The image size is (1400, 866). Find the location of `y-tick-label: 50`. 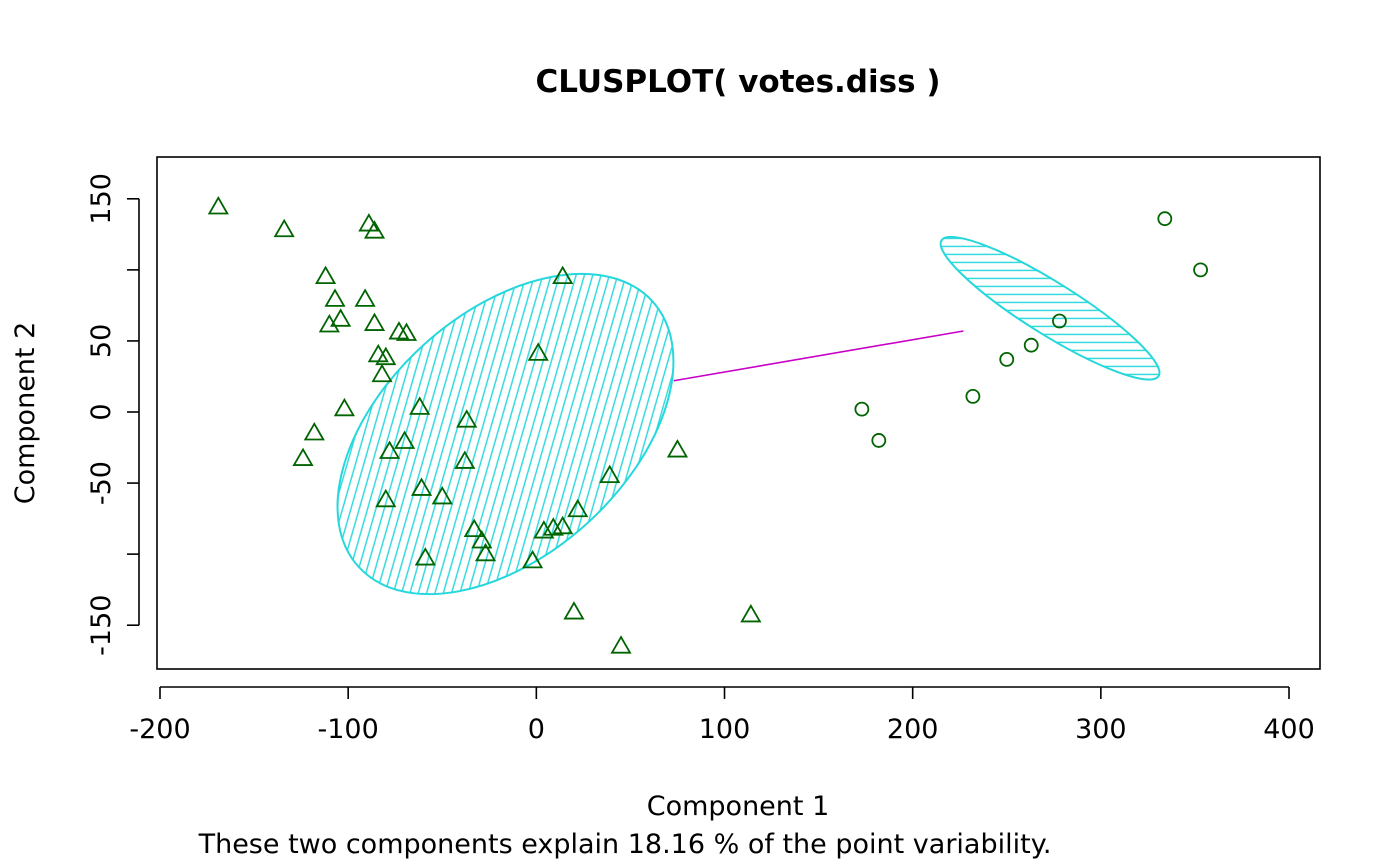

y-tick-label: 50 is located at coordinates (101, 341).